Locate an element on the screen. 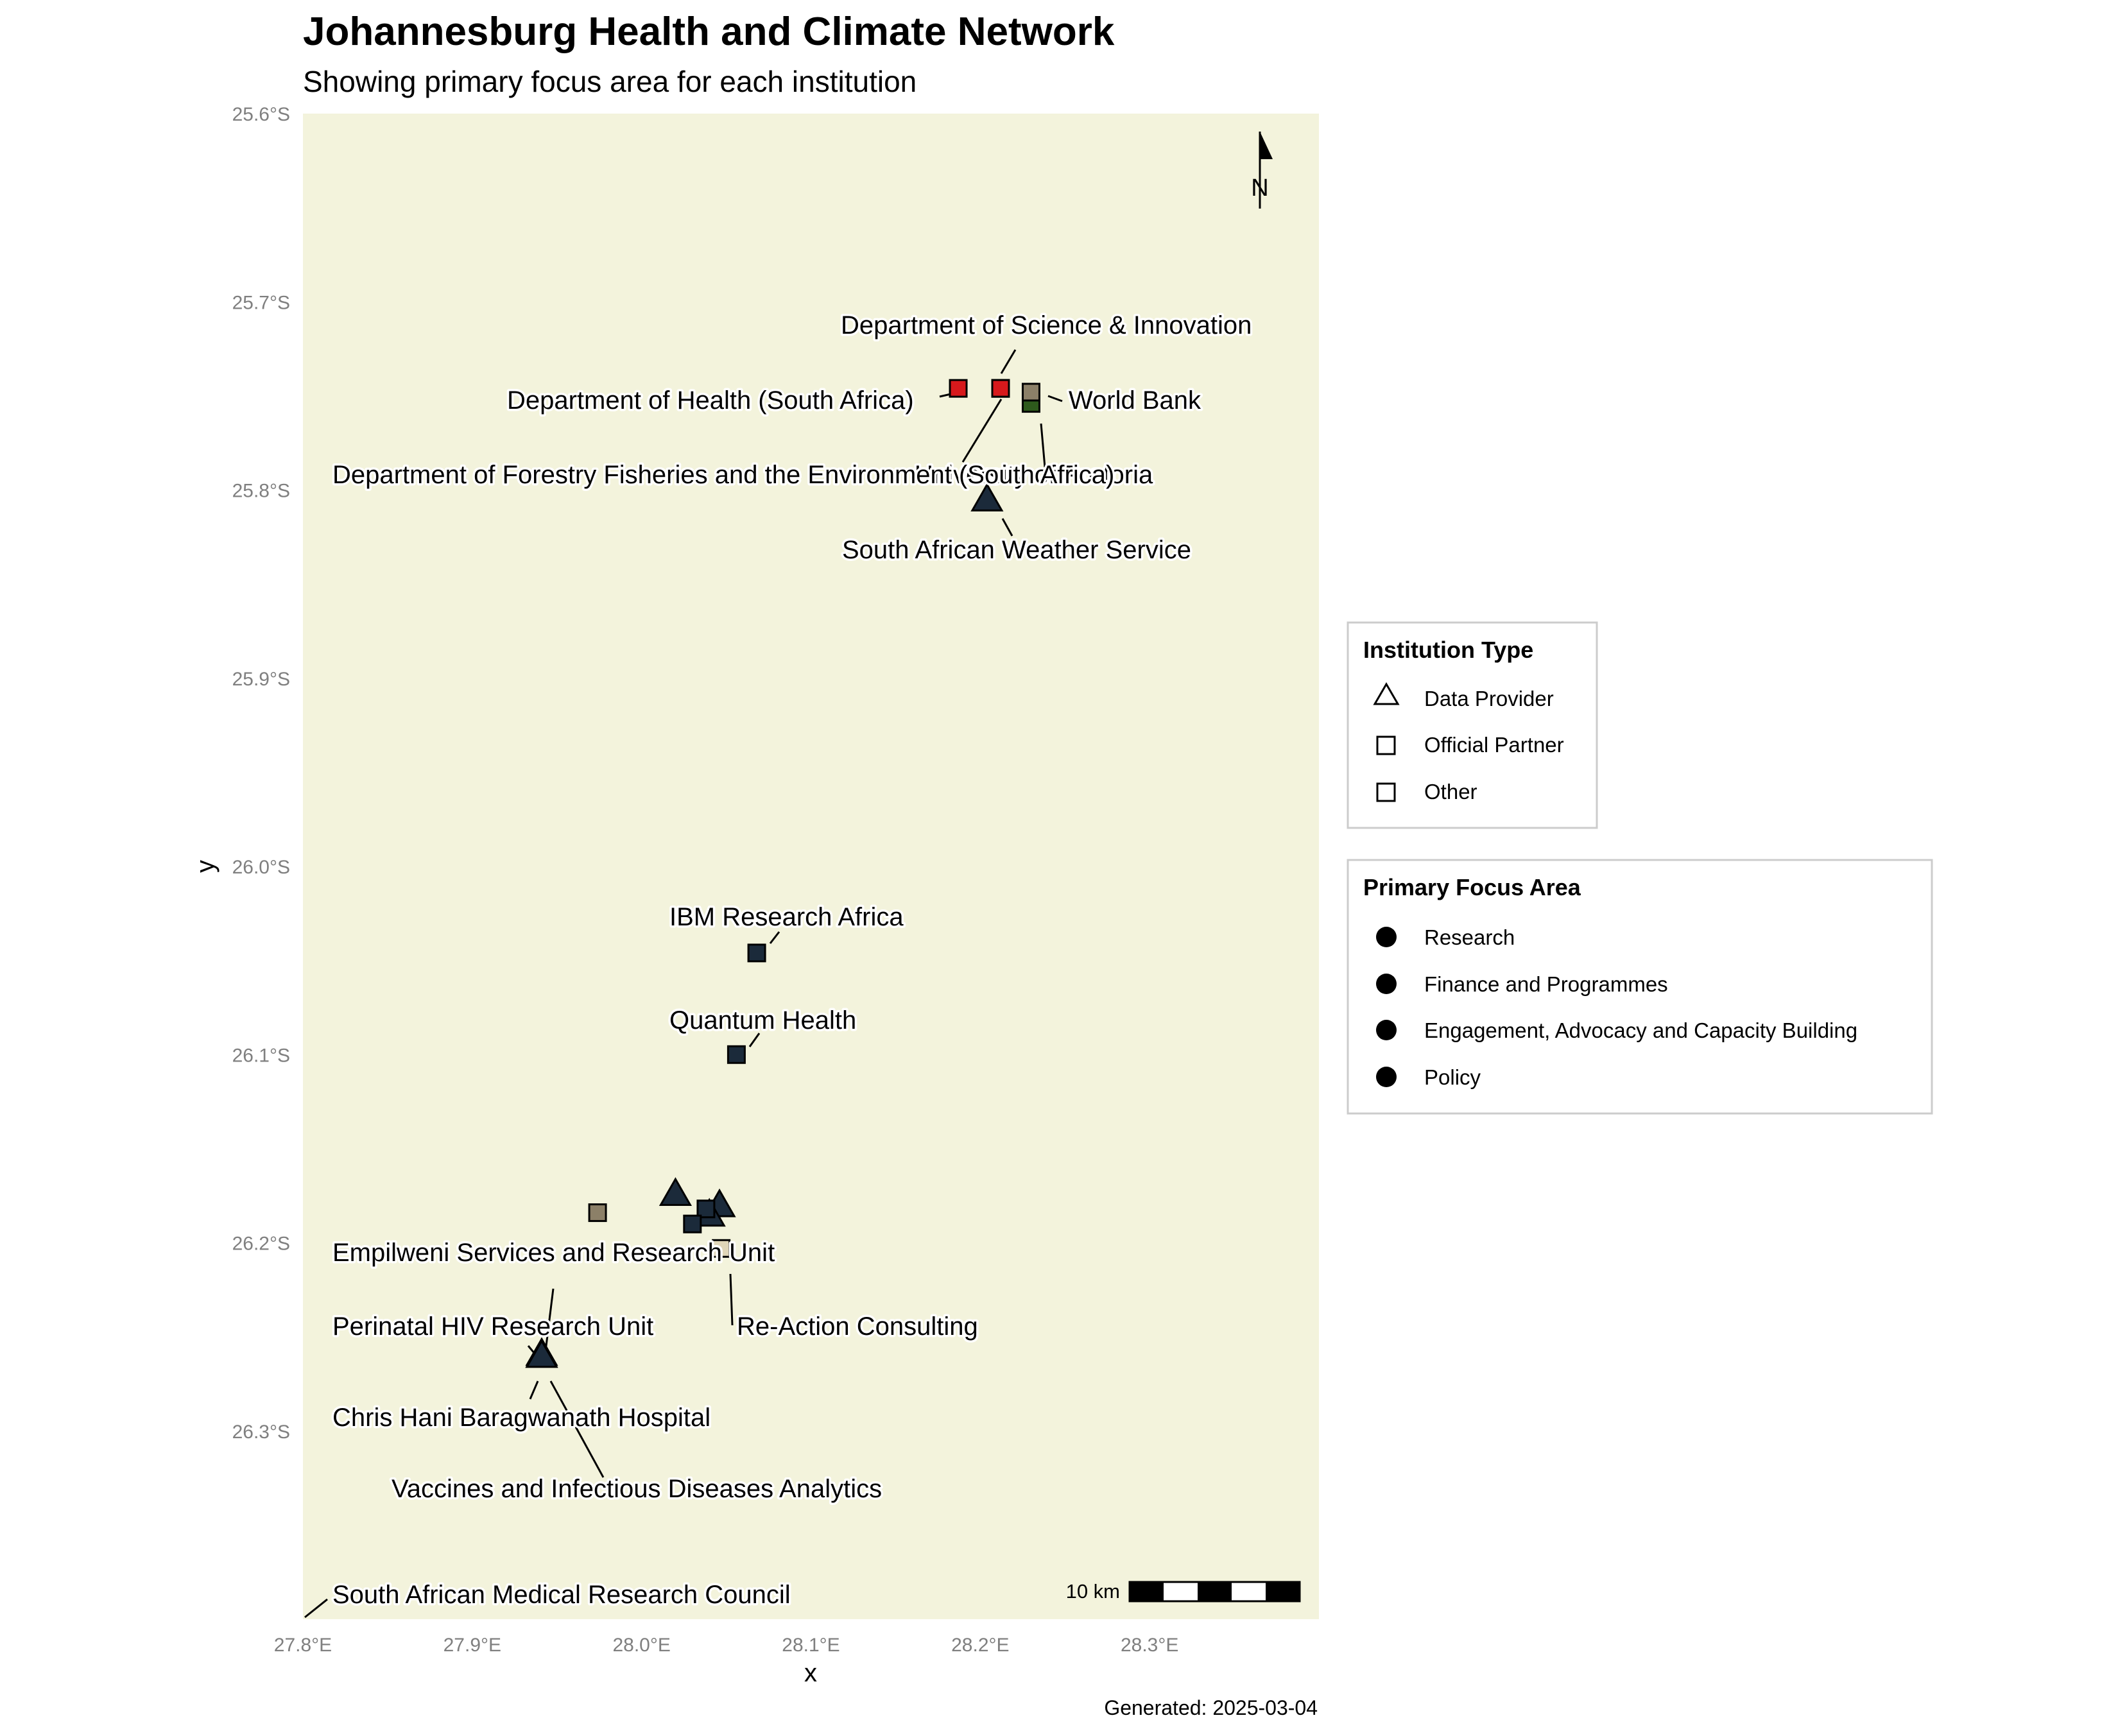 This screenshot has width=2118, height=1736. legend-label: Data Provider is located at coordinates (1489, 698).